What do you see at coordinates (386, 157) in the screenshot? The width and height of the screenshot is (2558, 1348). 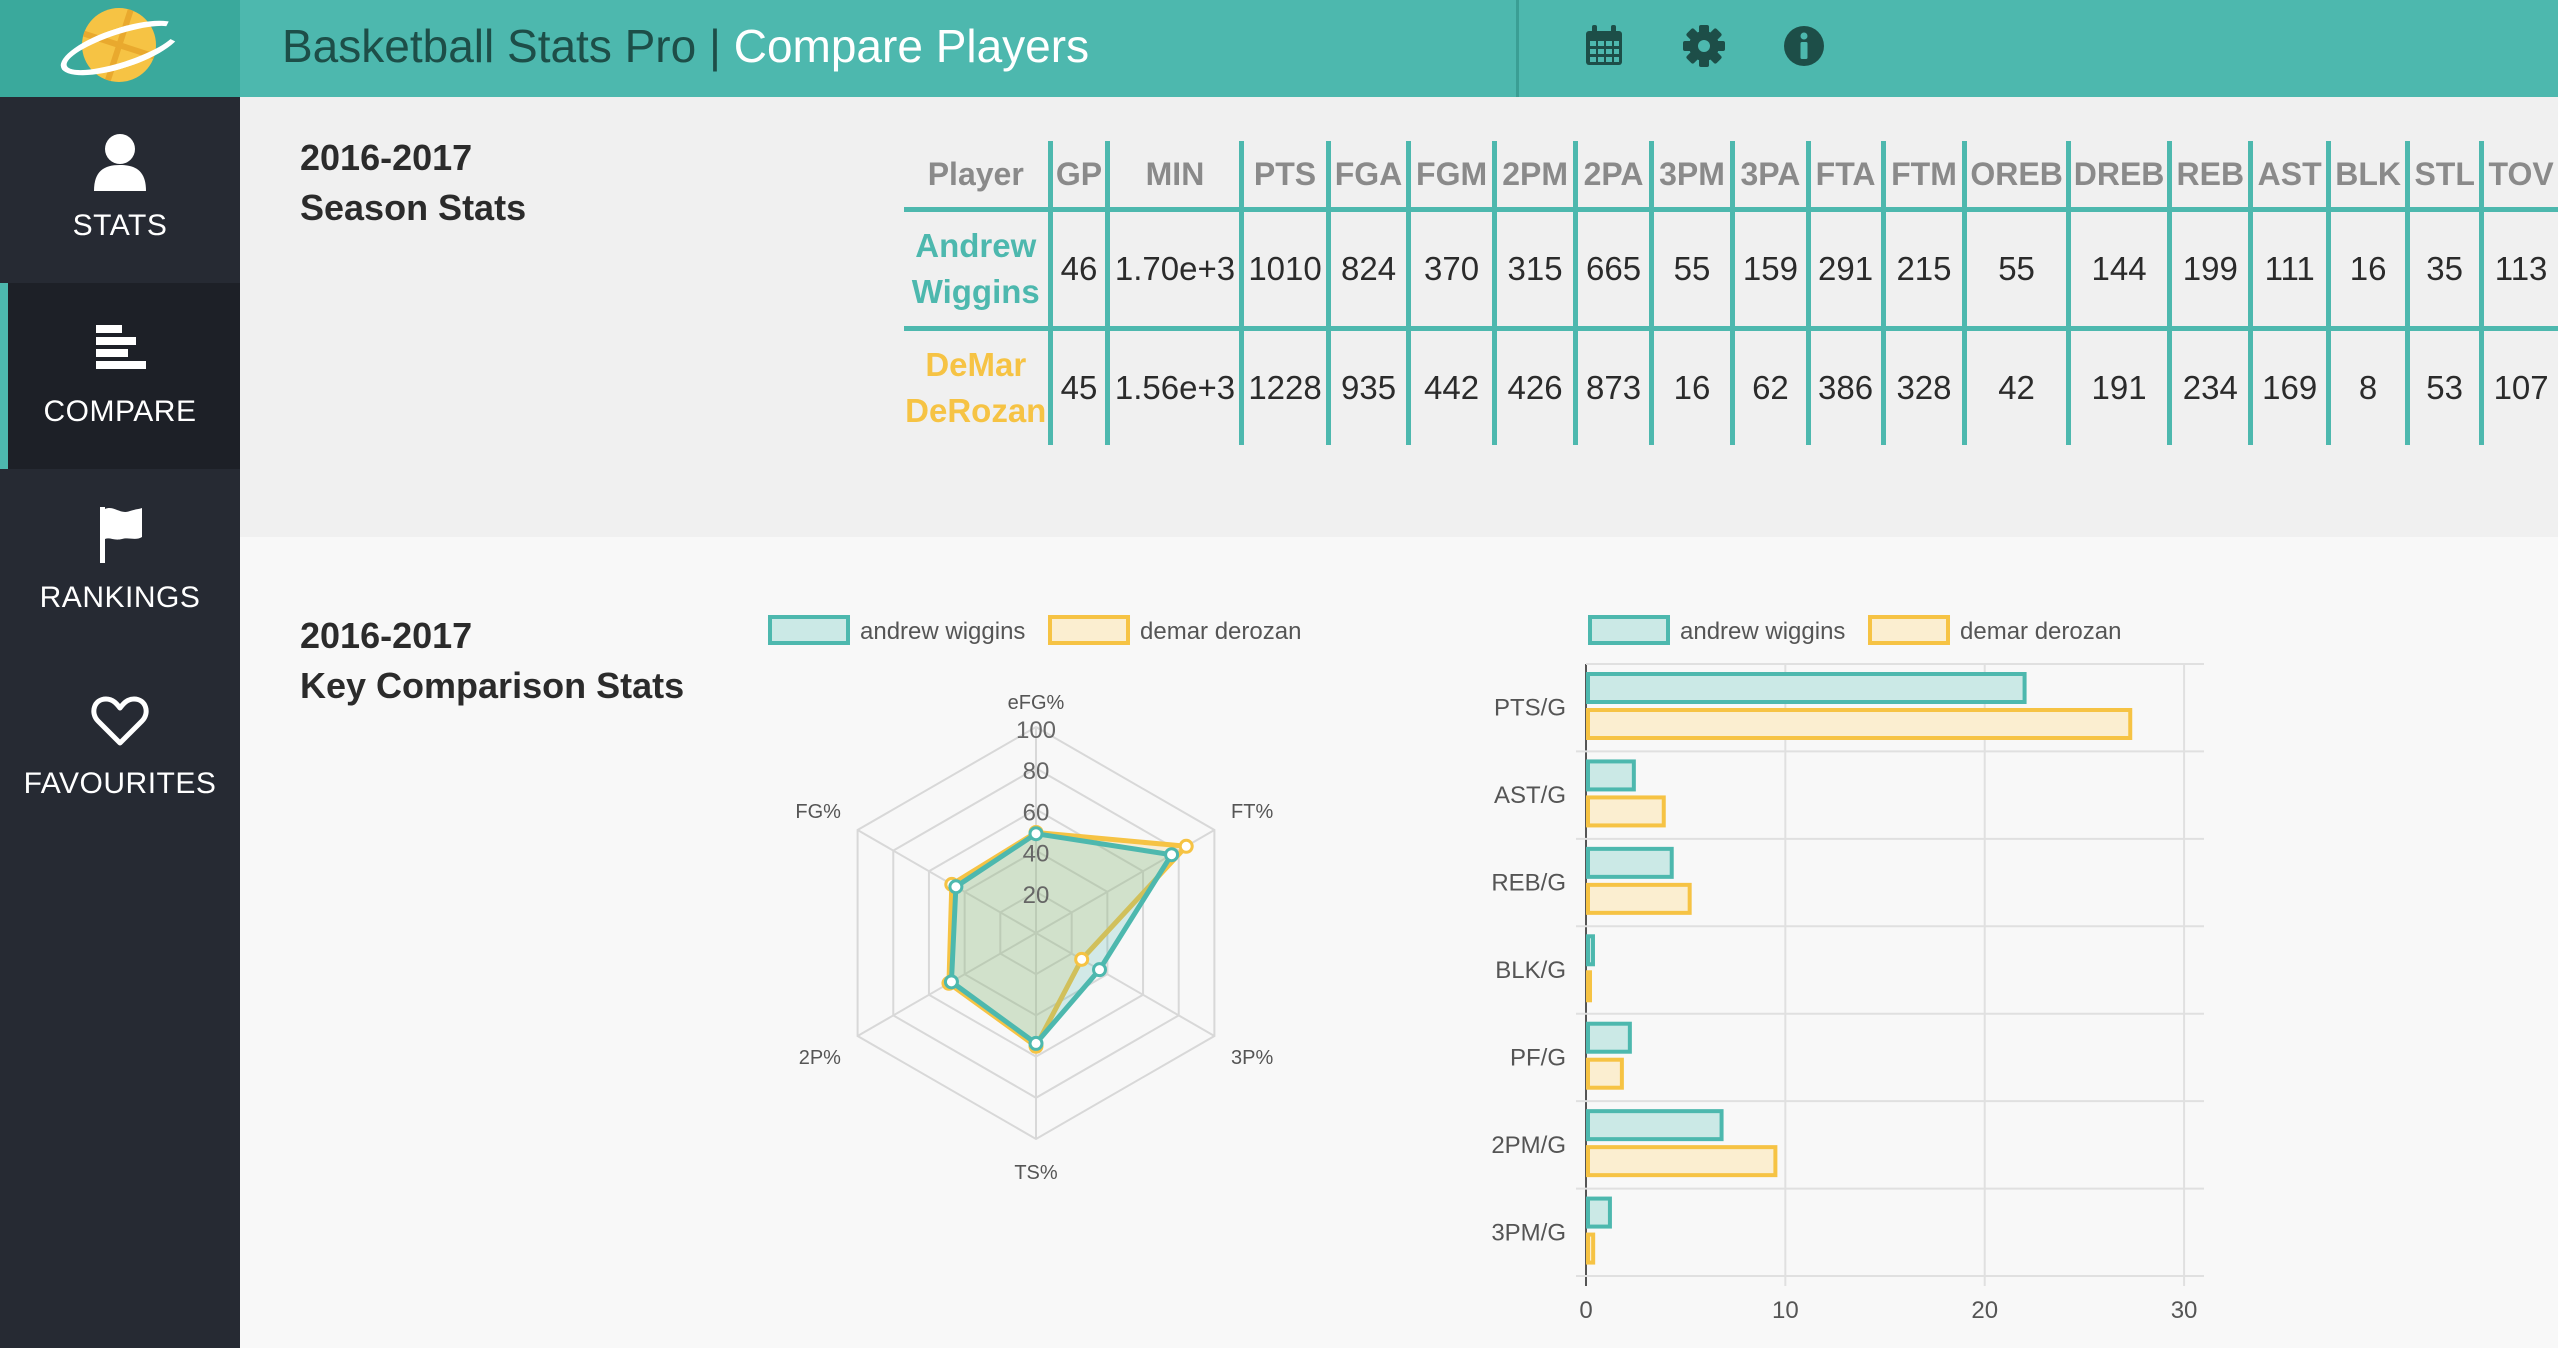 I see `season-stats-title-year: 2016-2017` at bounding box center [386, 157].